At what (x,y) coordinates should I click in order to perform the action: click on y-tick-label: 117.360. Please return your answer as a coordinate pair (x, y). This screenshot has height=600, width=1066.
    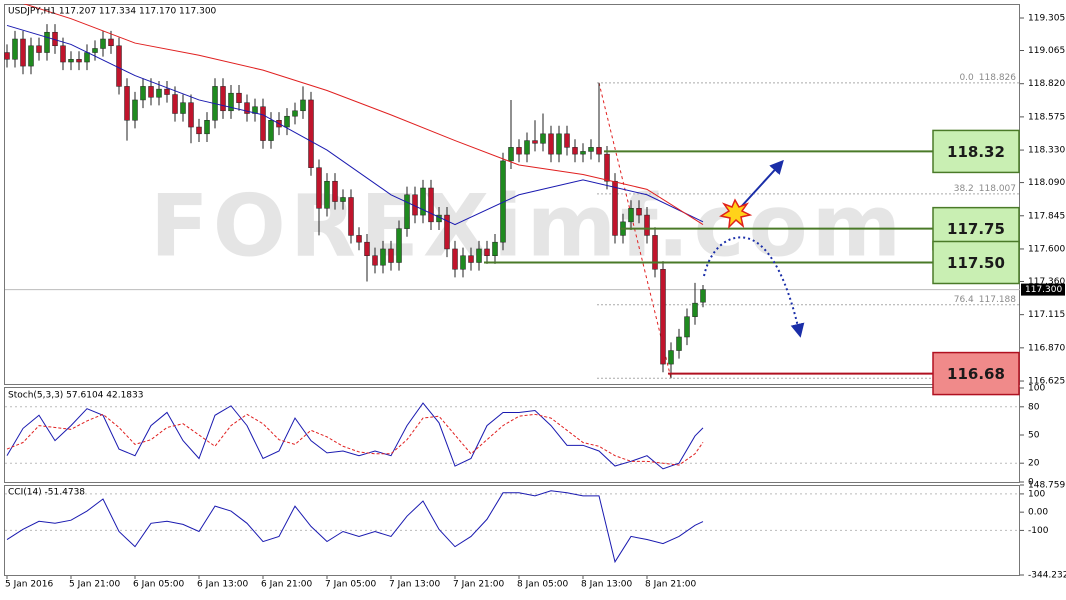
    Looking at the image, I should click on (1046, 282).